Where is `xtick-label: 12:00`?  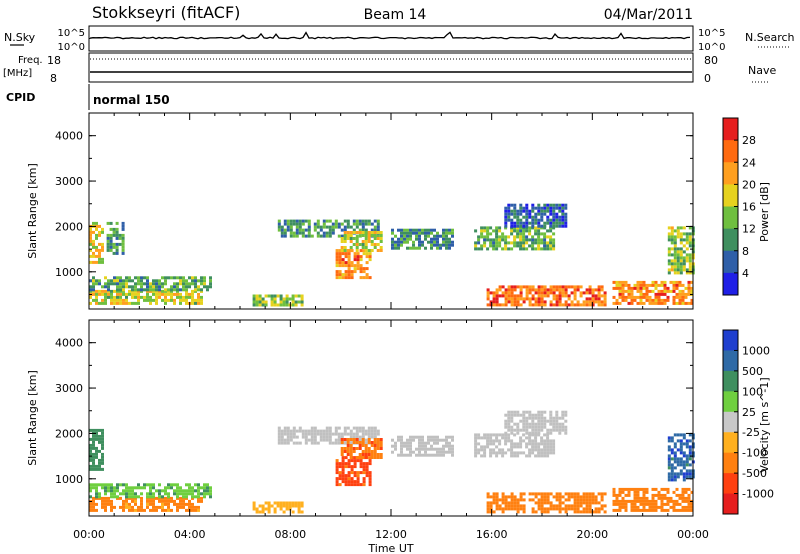
xtick-label: 12:00 is located at coordinates (391, 534).